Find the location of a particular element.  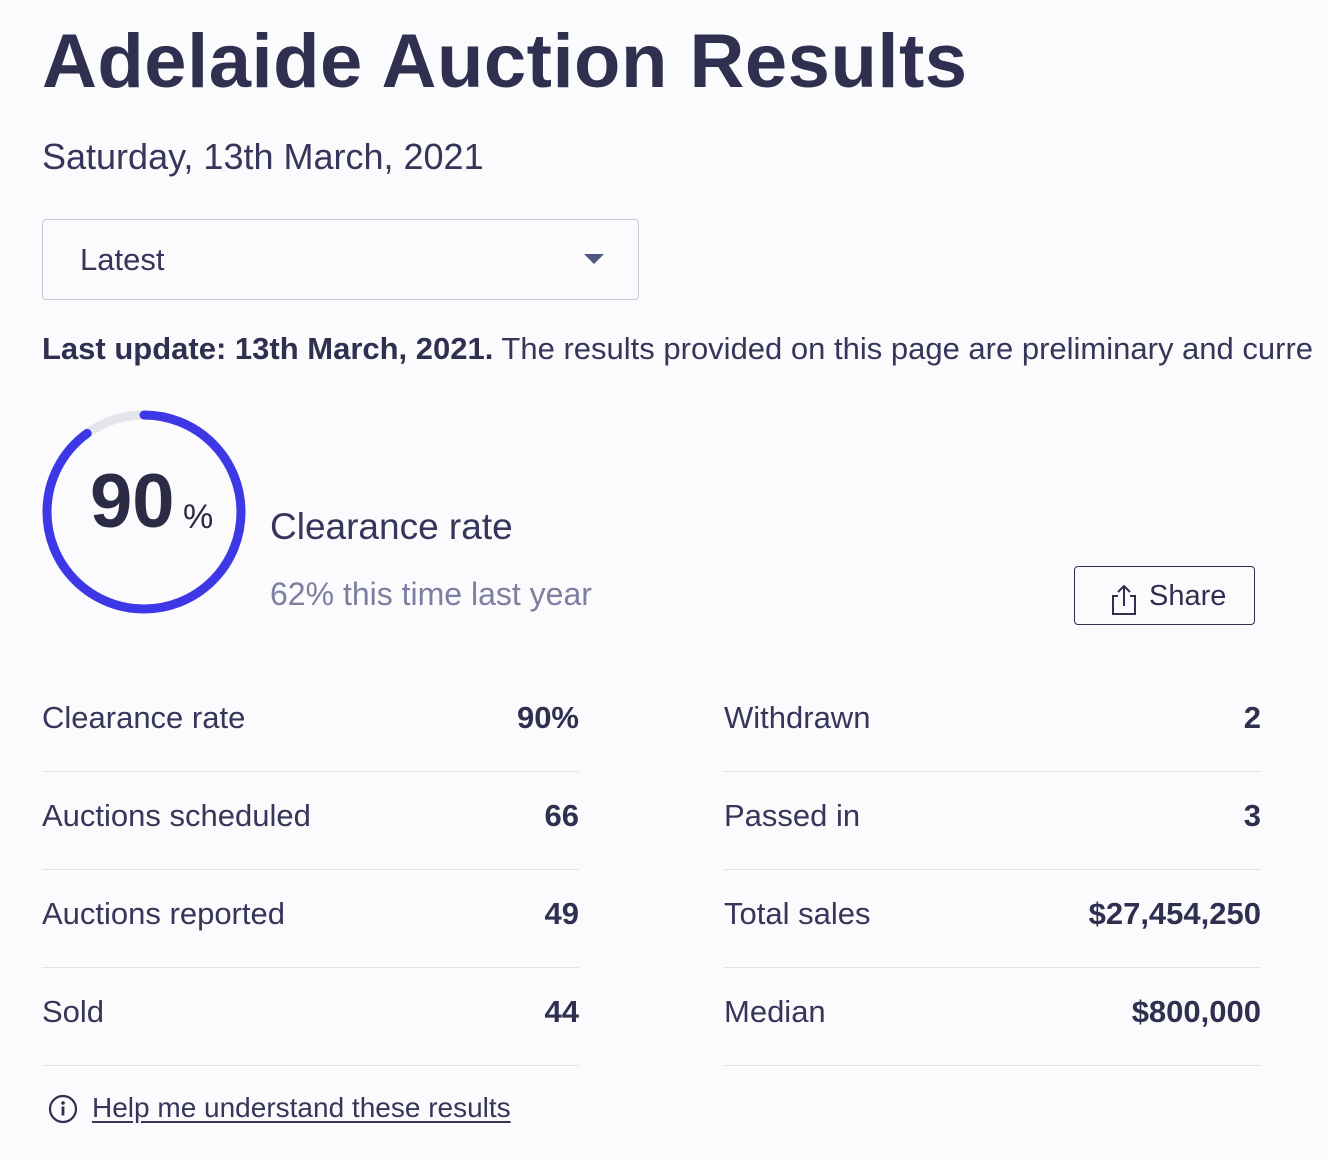

clearance-rate-ring is located at coordinates (144, 512).